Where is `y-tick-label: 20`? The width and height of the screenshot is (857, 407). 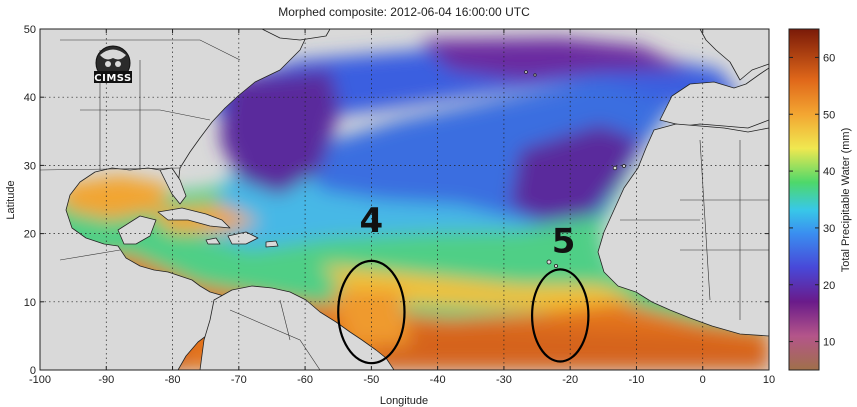
y-tick-label: 20 is located at coordinates (30, 235).